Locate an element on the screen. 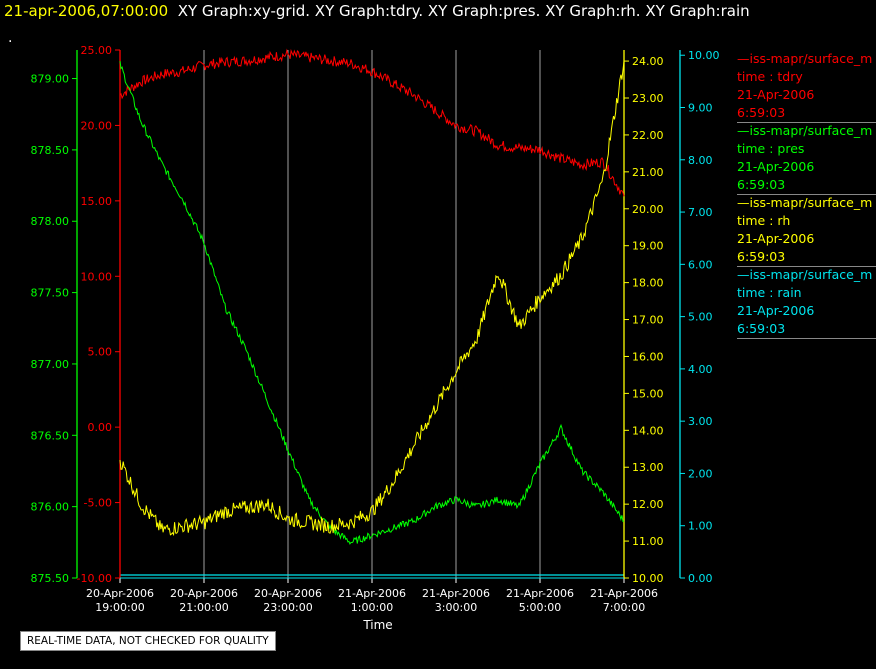  x-tick-label-time: 3:00:00 is located at coordinates (456, 607).